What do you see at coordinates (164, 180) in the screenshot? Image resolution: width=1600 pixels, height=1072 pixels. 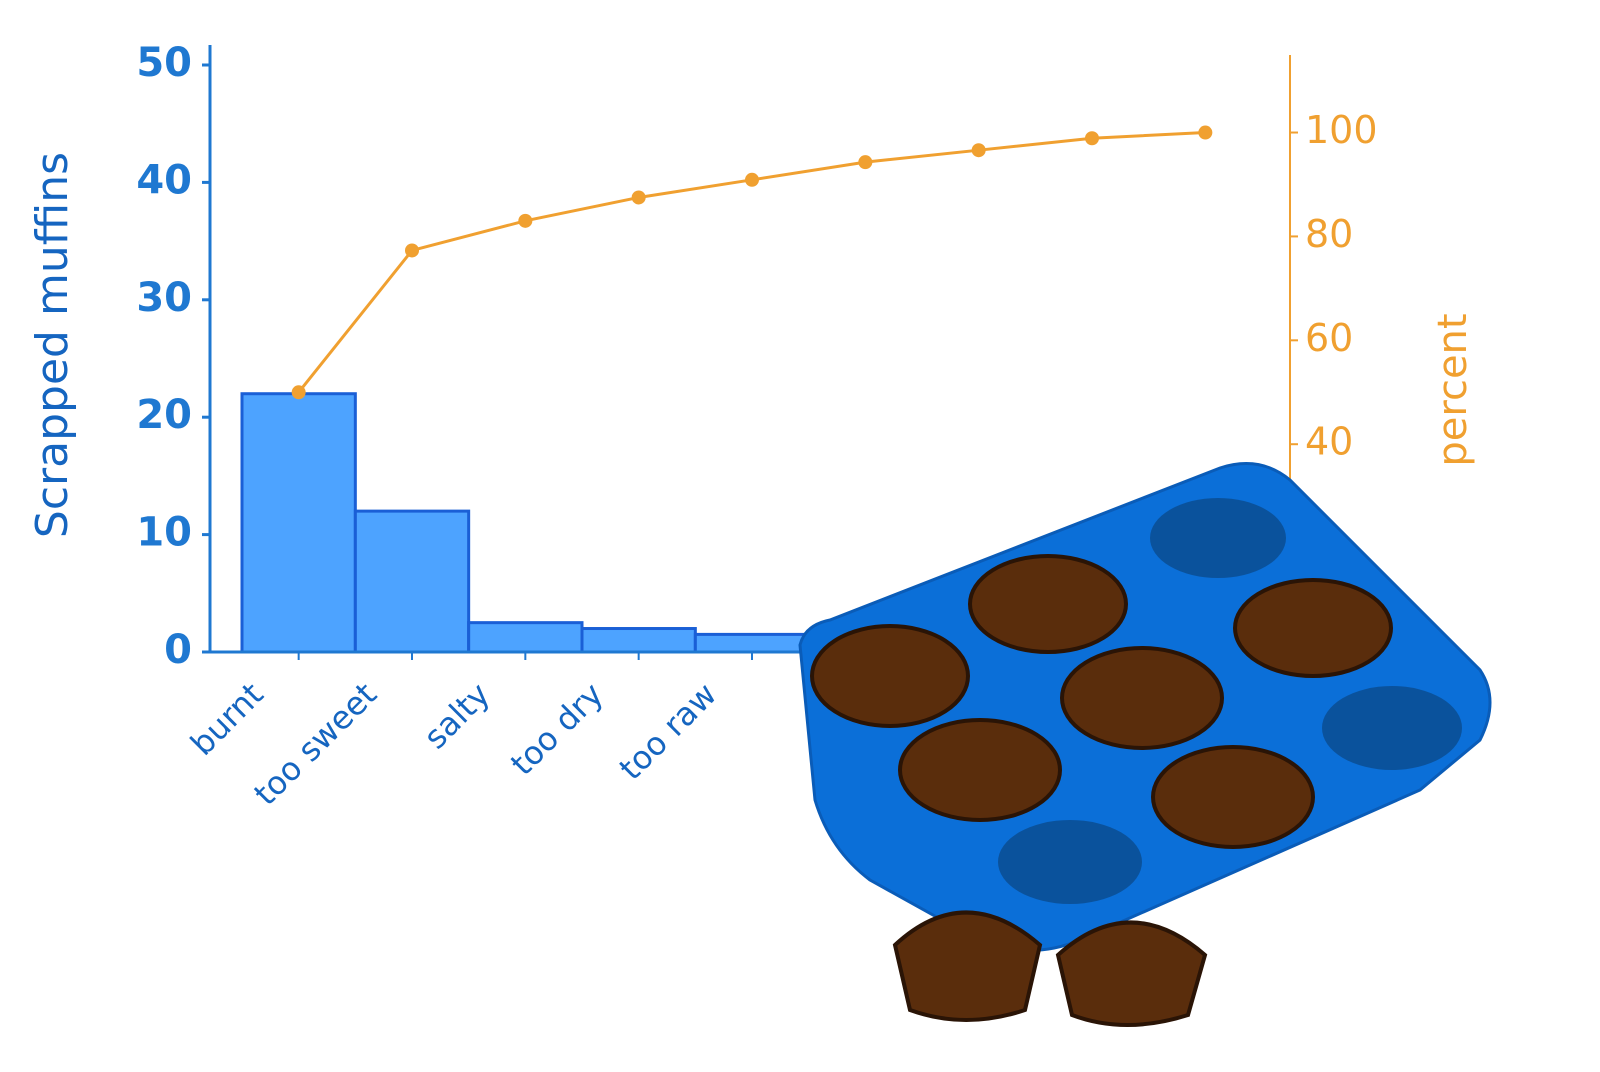 I see `y-tick-label: 40` at bounding box center [164, 180].